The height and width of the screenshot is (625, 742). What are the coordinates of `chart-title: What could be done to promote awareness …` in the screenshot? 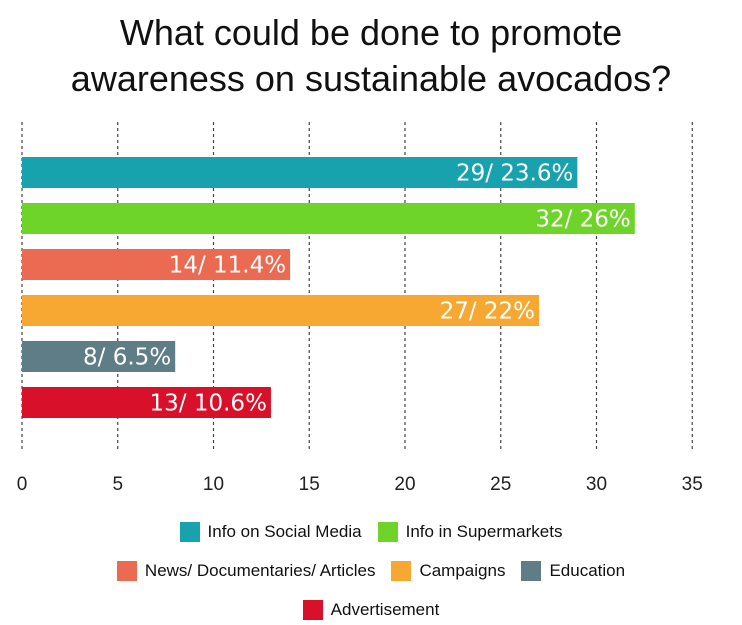 It's located at (371, 56).